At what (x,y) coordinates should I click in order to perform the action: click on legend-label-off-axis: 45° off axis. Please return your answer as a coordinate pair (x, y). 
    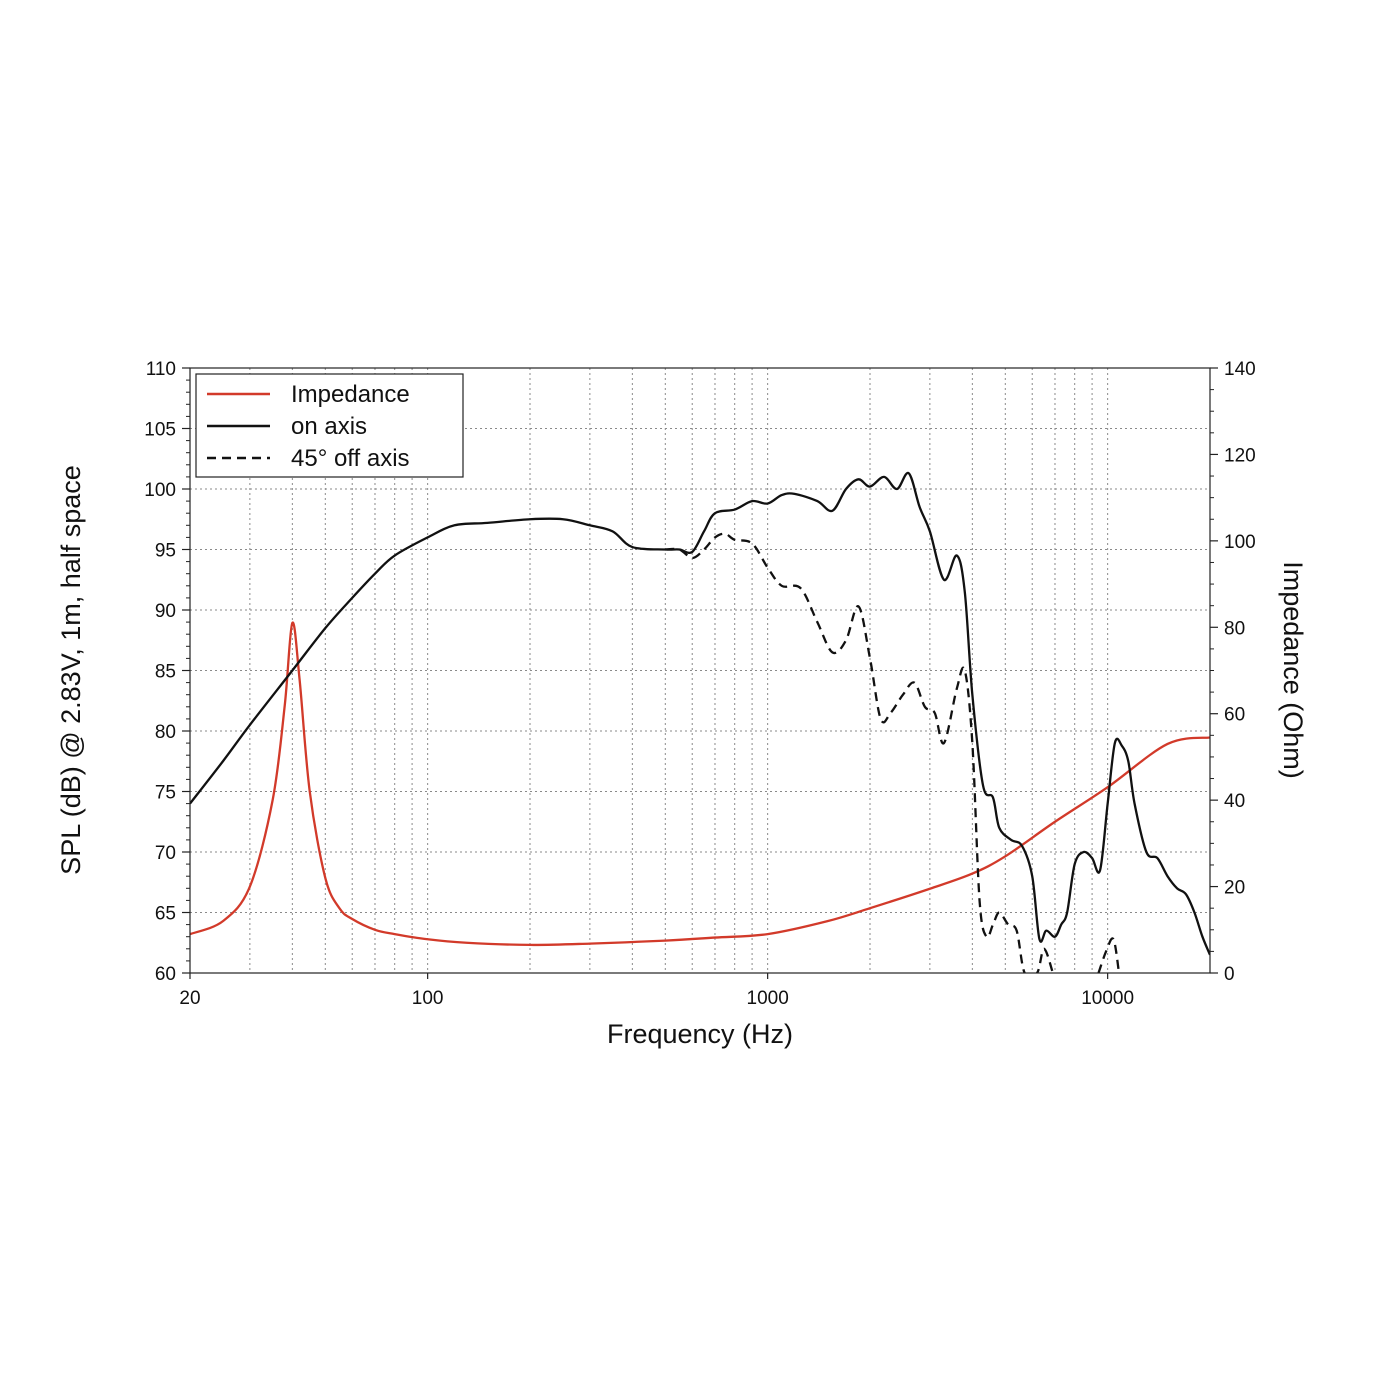
    Looking at the image, I should click on (350, 458).